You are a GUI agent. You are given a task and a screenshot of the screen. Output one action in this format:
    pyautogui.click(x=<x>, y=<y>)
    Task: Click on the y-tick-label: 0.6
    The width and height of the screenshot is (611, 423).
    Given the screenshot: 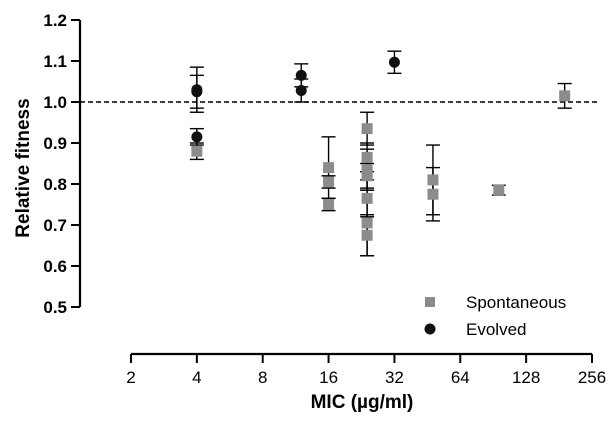 What is the action you would take?
    pyautogui.click(x=55, y=266)
    